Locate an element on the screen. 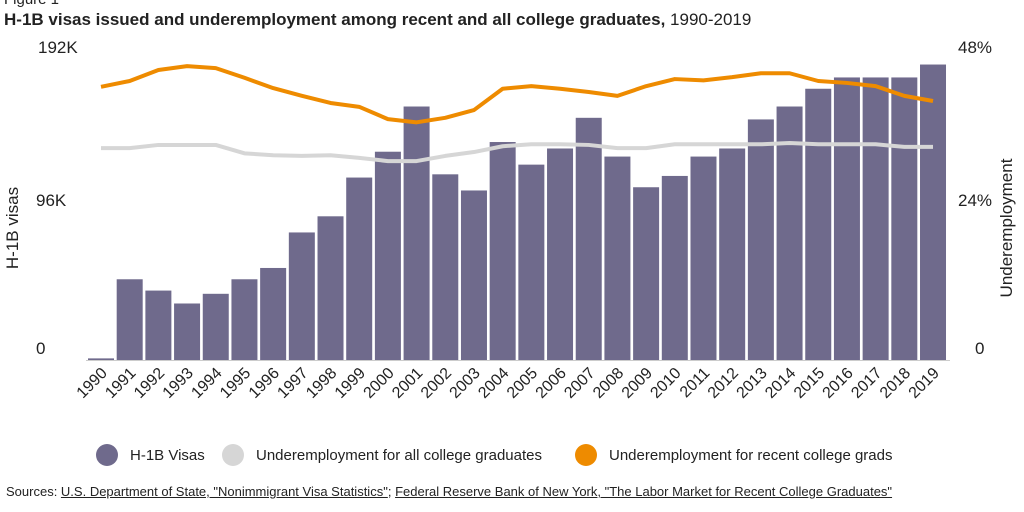 This screenshot has width=1024, height=512. bar-1995 is located at coordinates (244, 319).